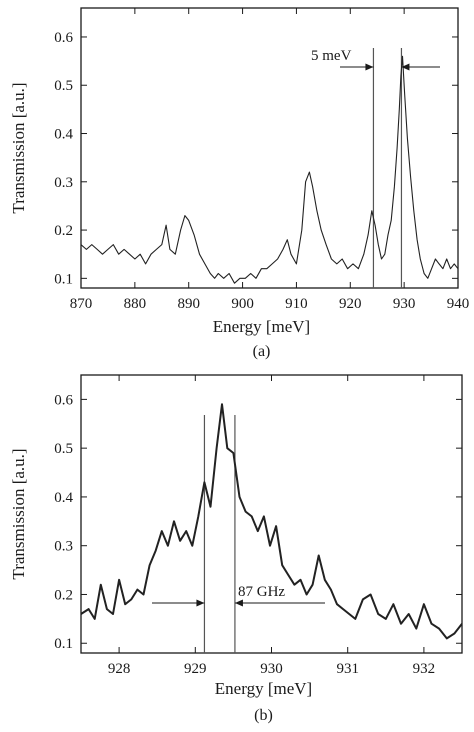  What do you see at coordinates (195, 669) in the screenshot?
I see `x-tick-label: 929` at bounding box center [195, 669].